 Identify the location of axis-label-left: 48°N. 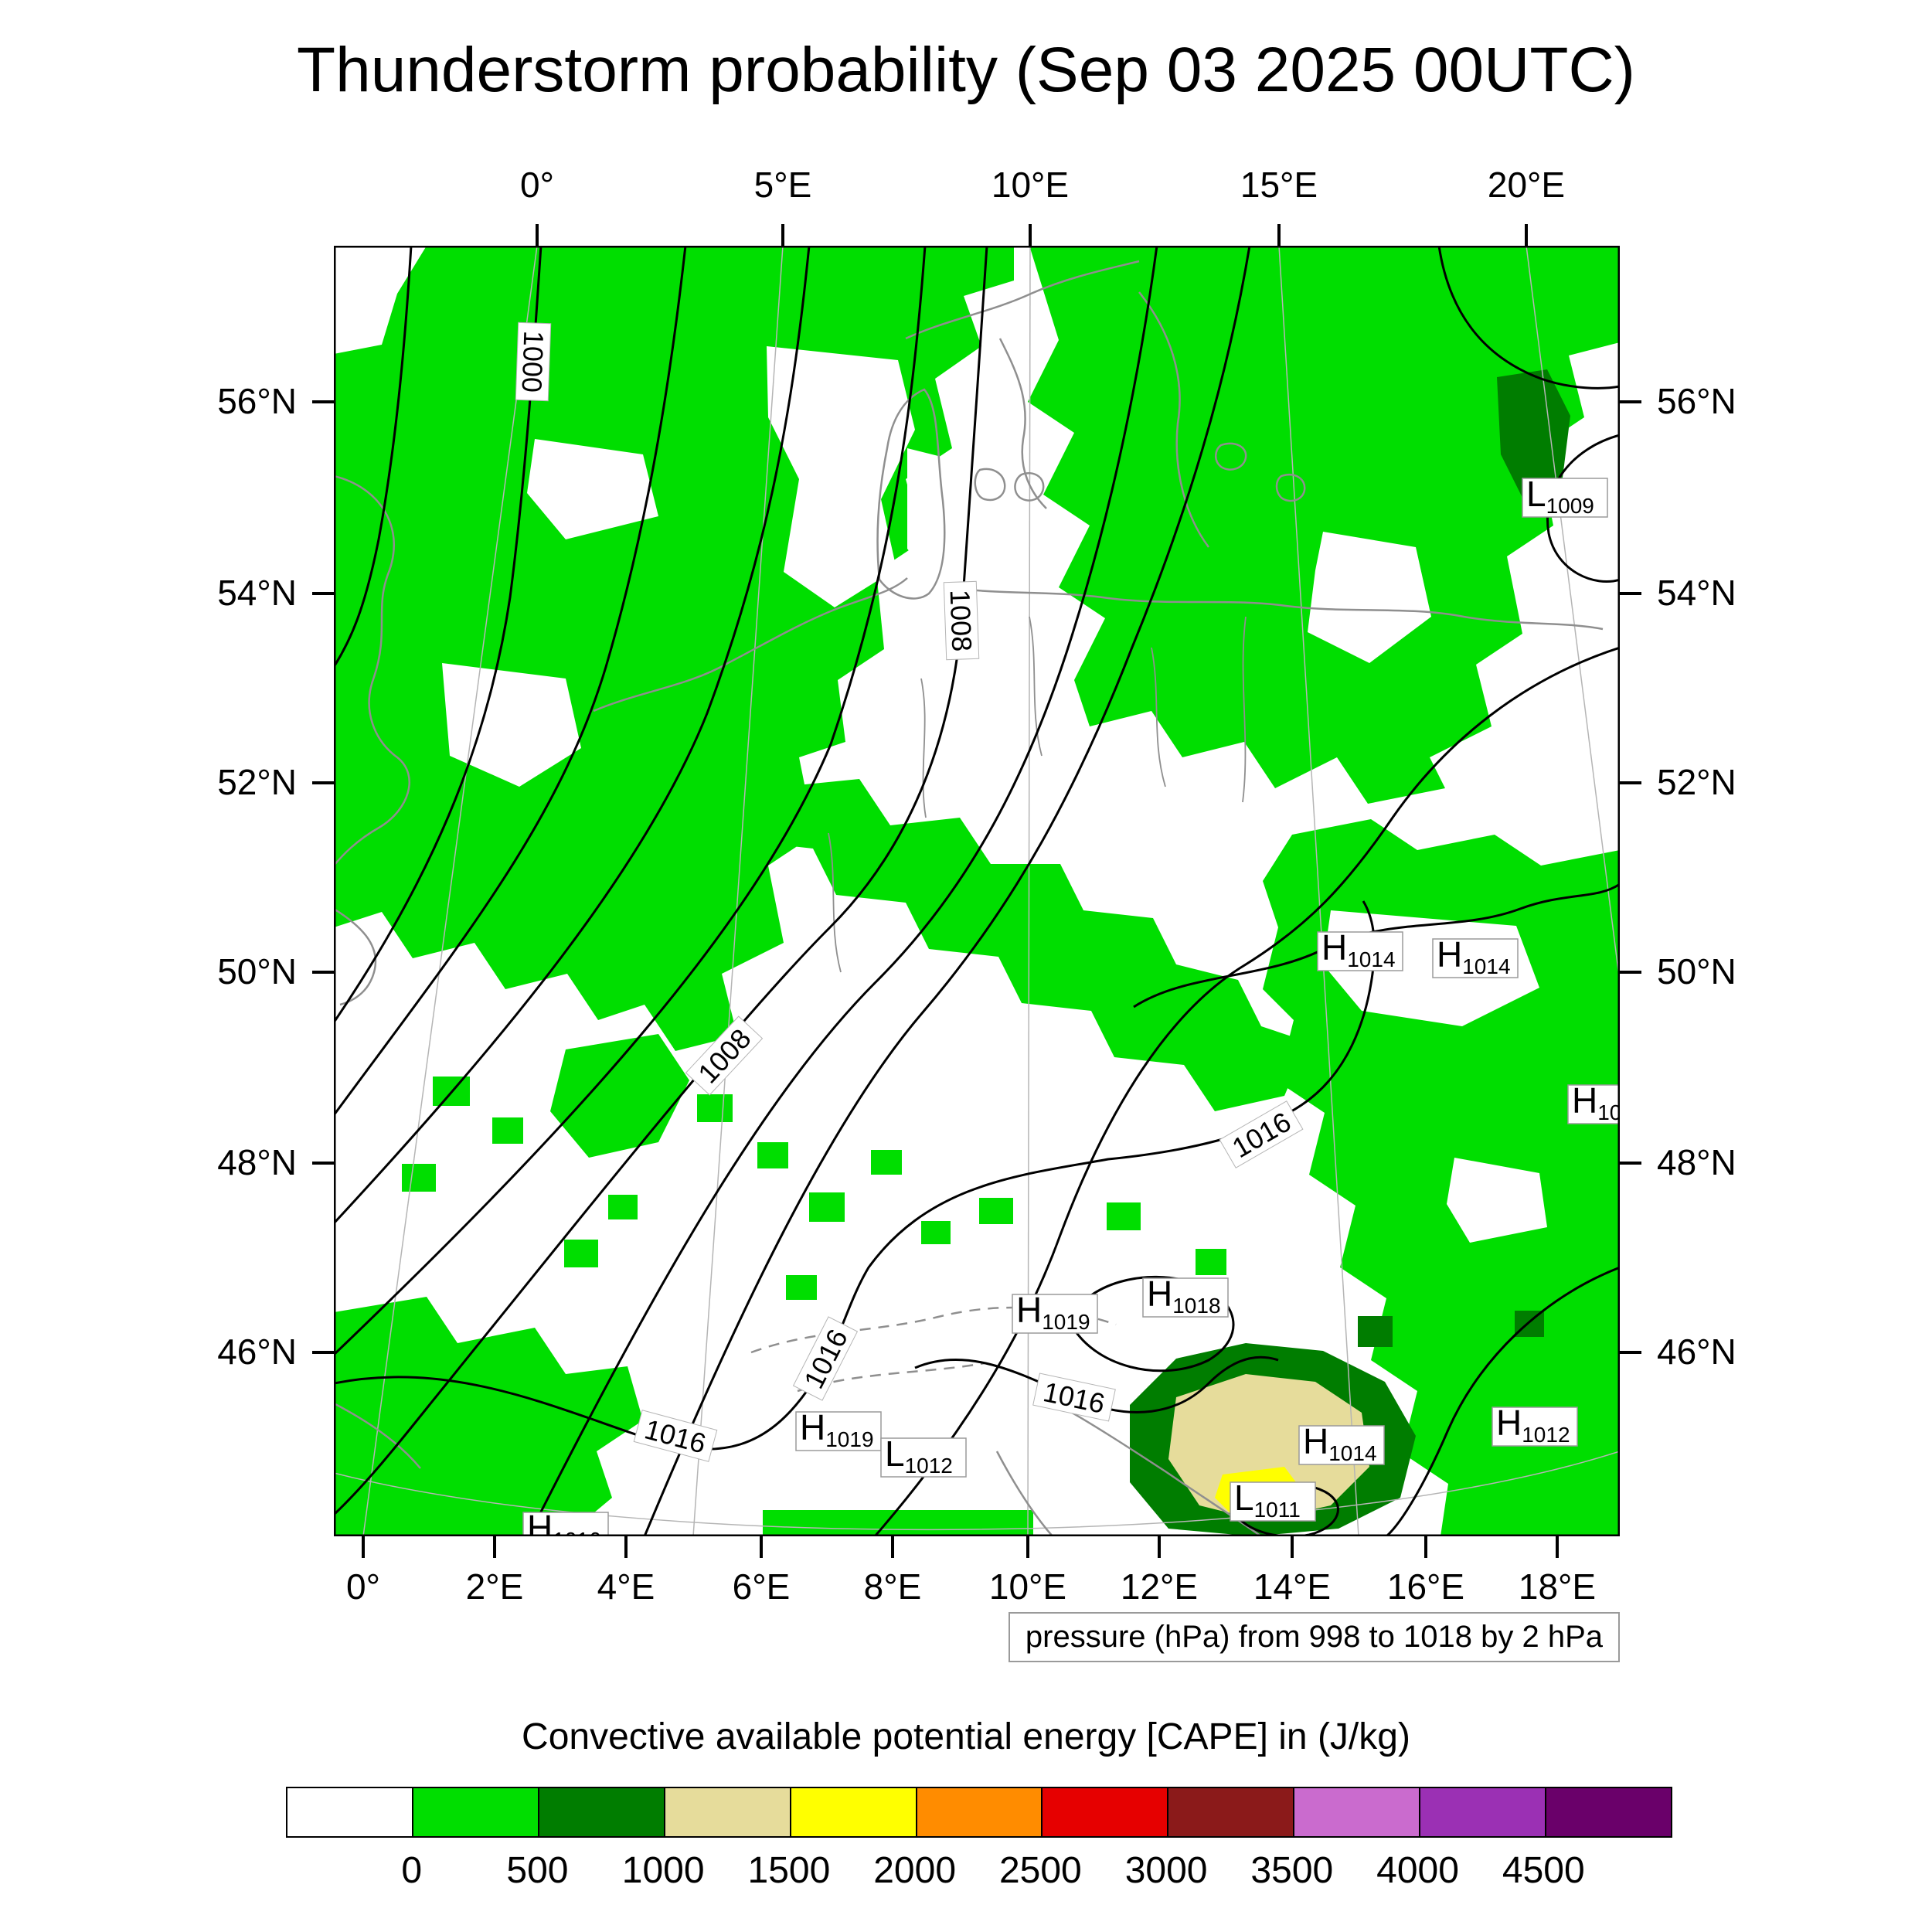
(257, 1162).